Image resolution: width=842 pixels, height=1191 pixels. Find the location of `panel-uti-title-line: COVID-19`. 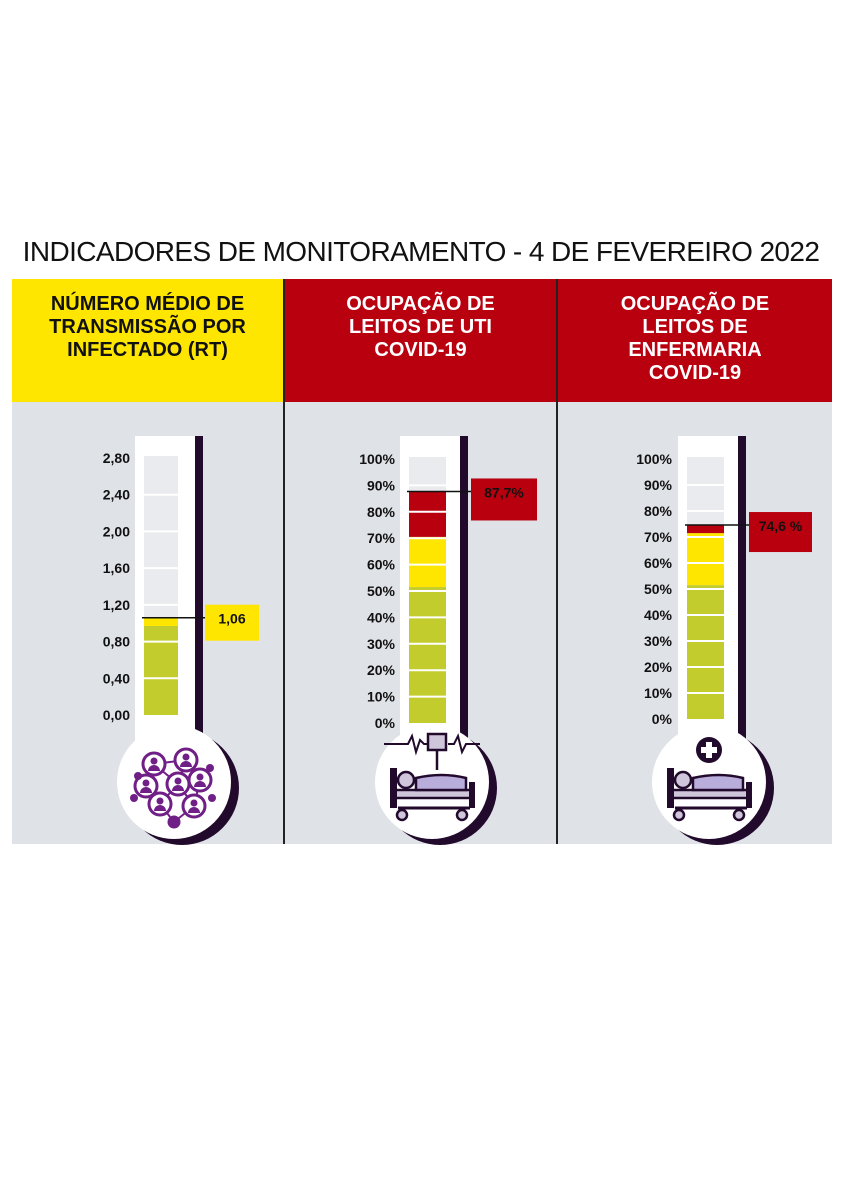

panel-uti-title-line: COVID-19 is located at coordinates (420, 350).